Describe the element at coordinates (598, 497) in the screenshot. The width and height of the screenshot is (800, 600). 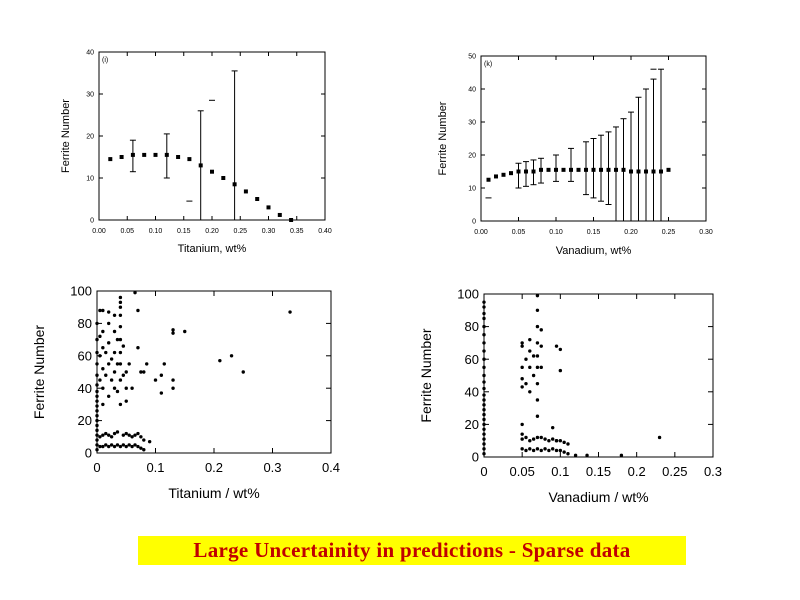
I see `x-axis-label: Vanadium / wt%` at that location.